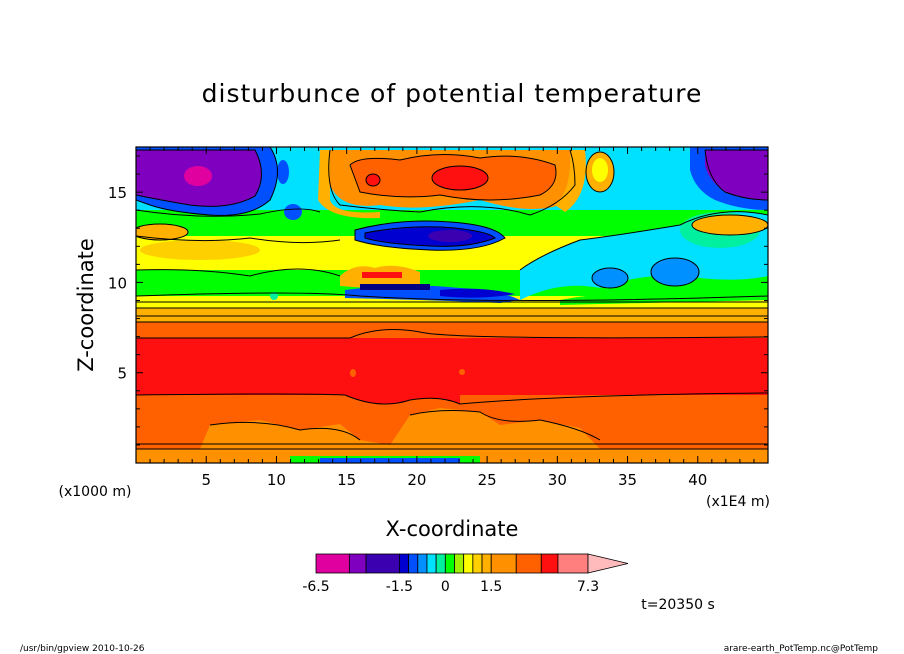 Image resolution: width=904 pixels, height=654 pixels. What do you see at coordinates (487, 480) in the screenshot?
I see `x-tick-label: 25` at bounding box center [487, 480].